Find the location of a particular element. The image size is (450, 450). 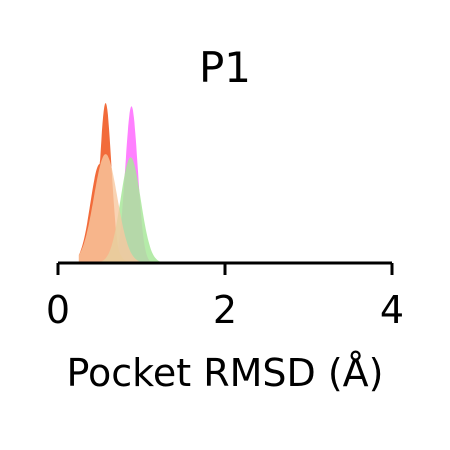

series-layer is located at coordinates (124, 183).